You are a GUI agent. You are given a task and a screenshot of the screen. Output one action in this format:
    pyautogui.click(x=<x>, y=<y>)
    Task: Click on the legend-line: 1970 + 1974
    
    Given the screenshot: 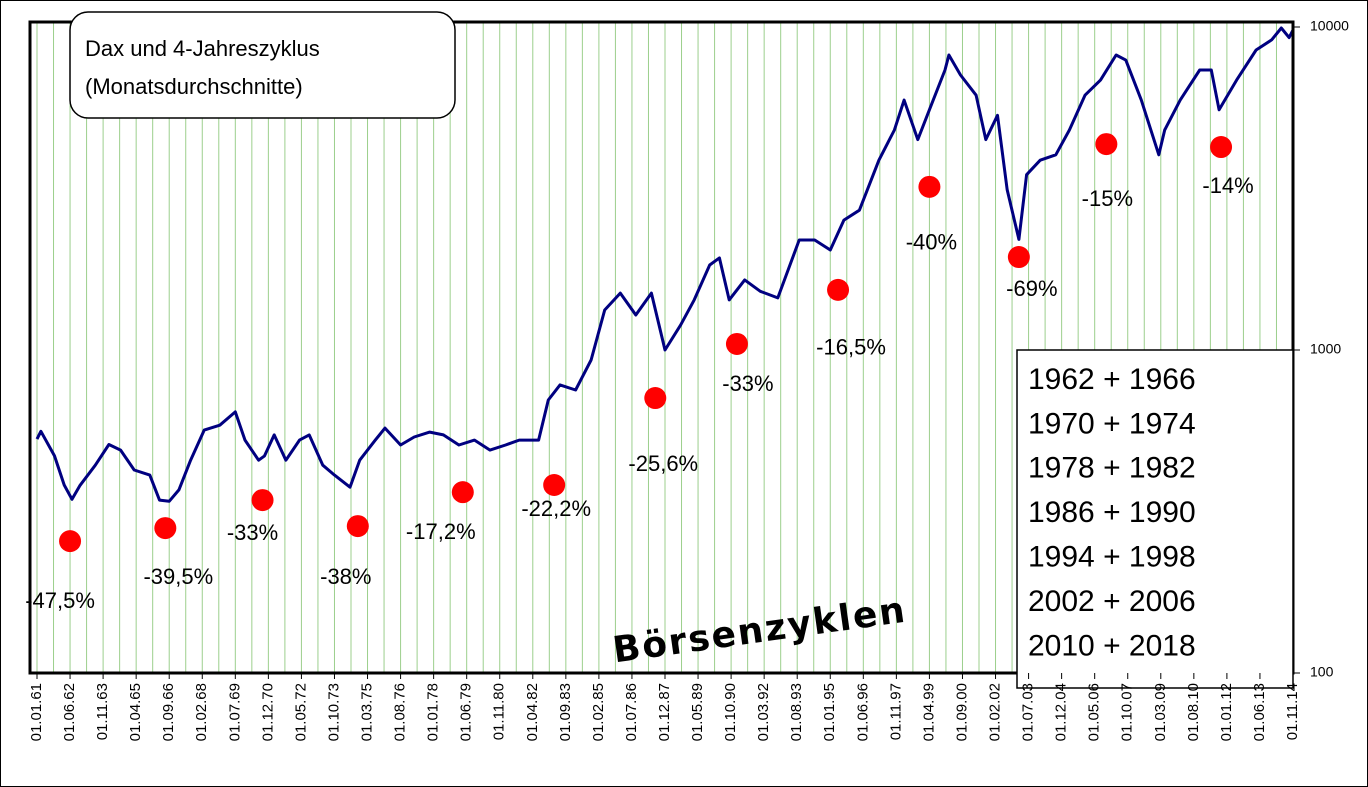 What is the action you would take?
    pyautogui.click(x=1112, y=423)
    